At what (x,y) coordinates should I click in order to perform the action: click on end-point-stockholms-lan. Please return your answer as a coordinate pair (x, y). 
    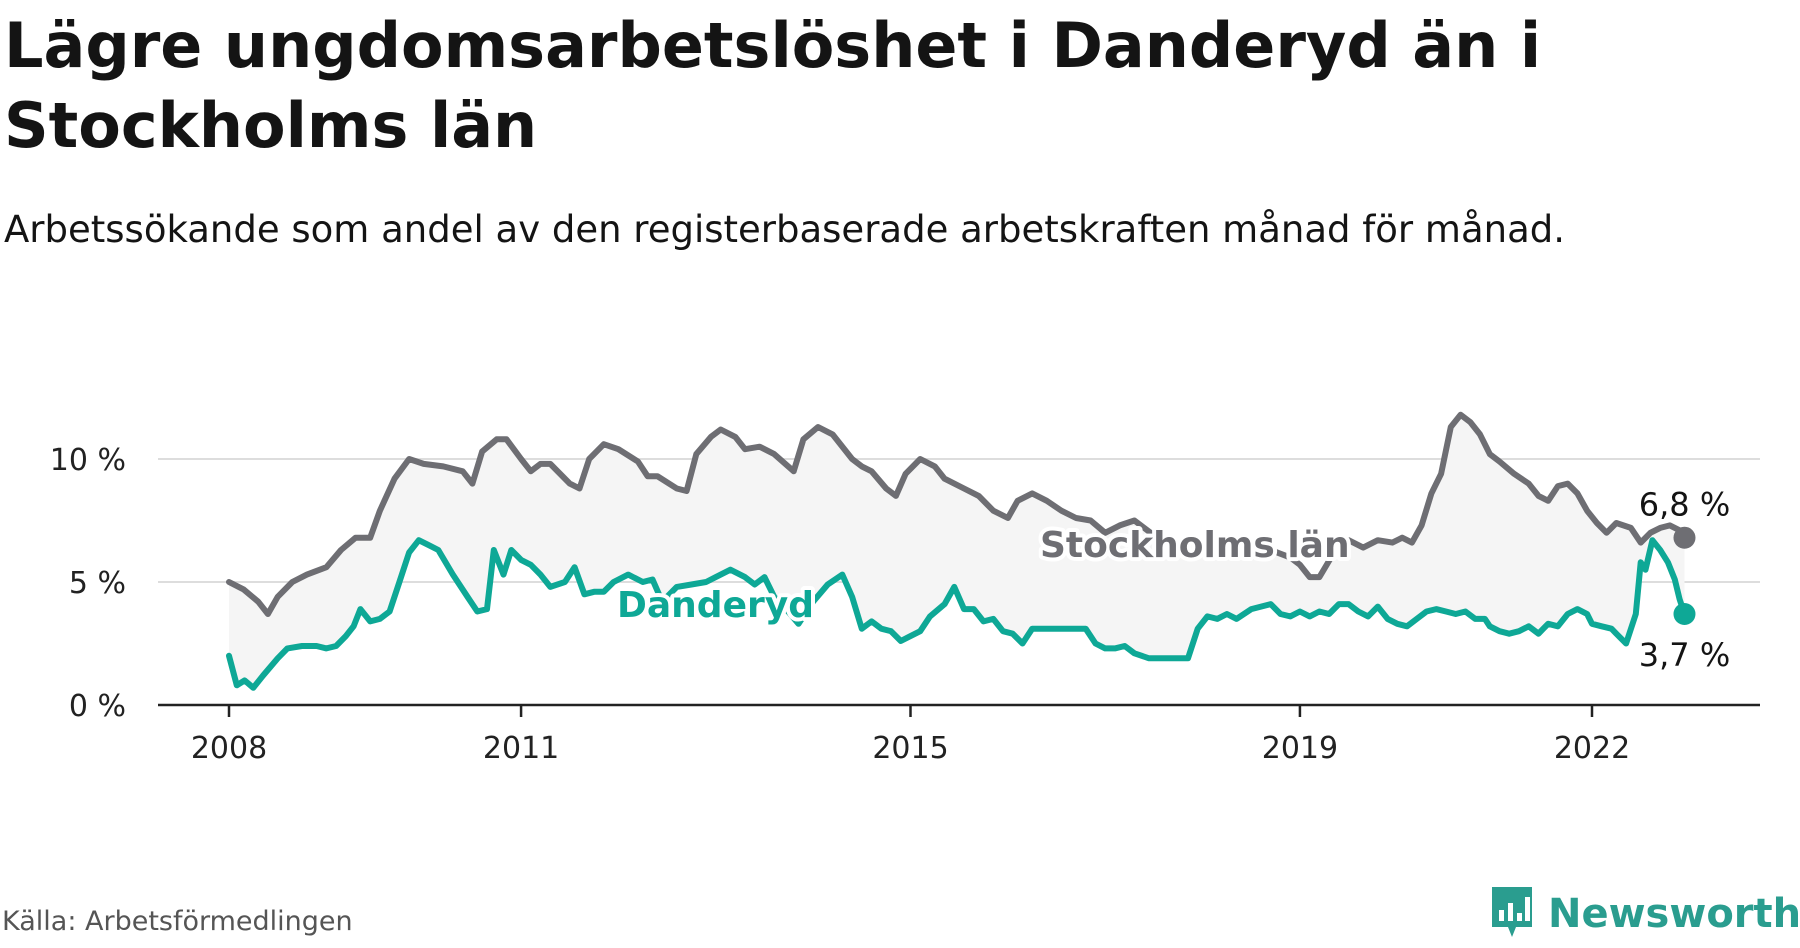
    Looking at the image, I should click on (1684, 537).